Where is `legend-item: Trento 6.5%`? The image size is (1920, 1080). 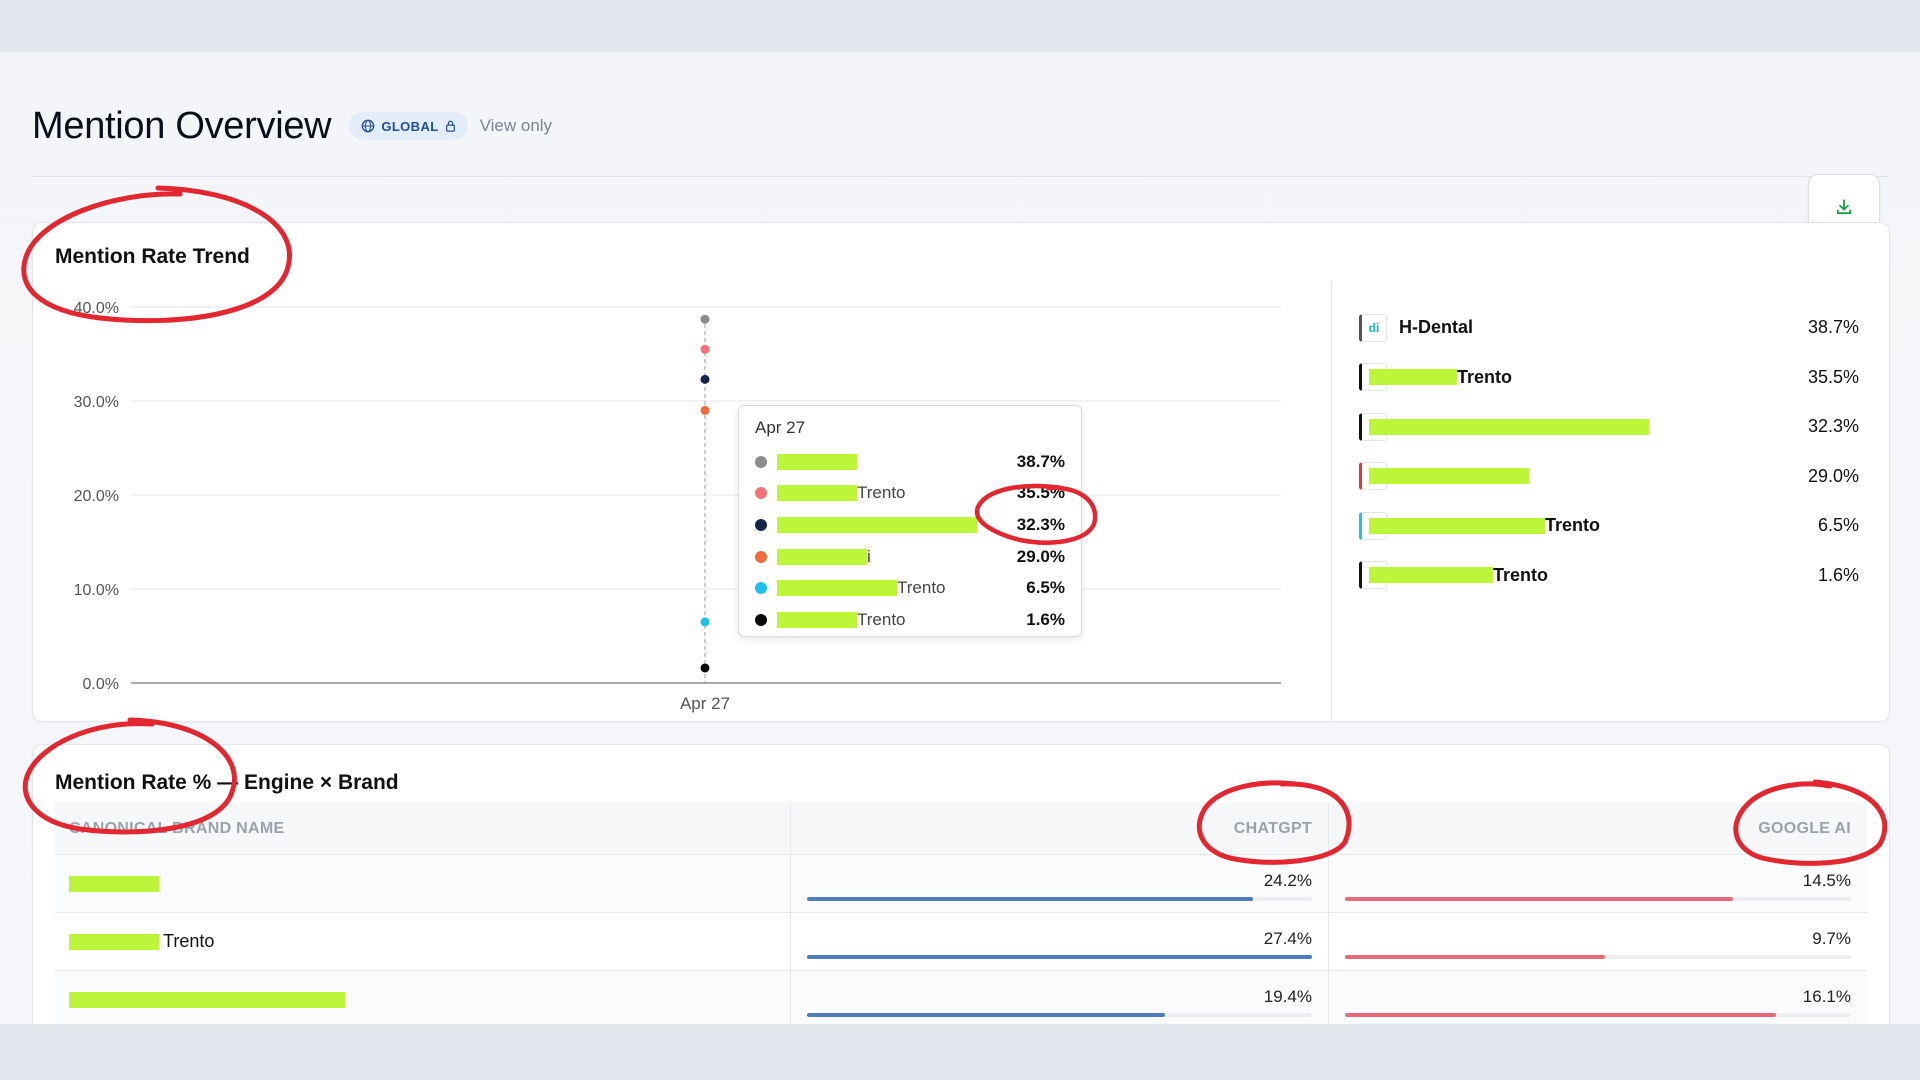 legend-item: Trento 6.5% is located at coordinates (1609, 526).